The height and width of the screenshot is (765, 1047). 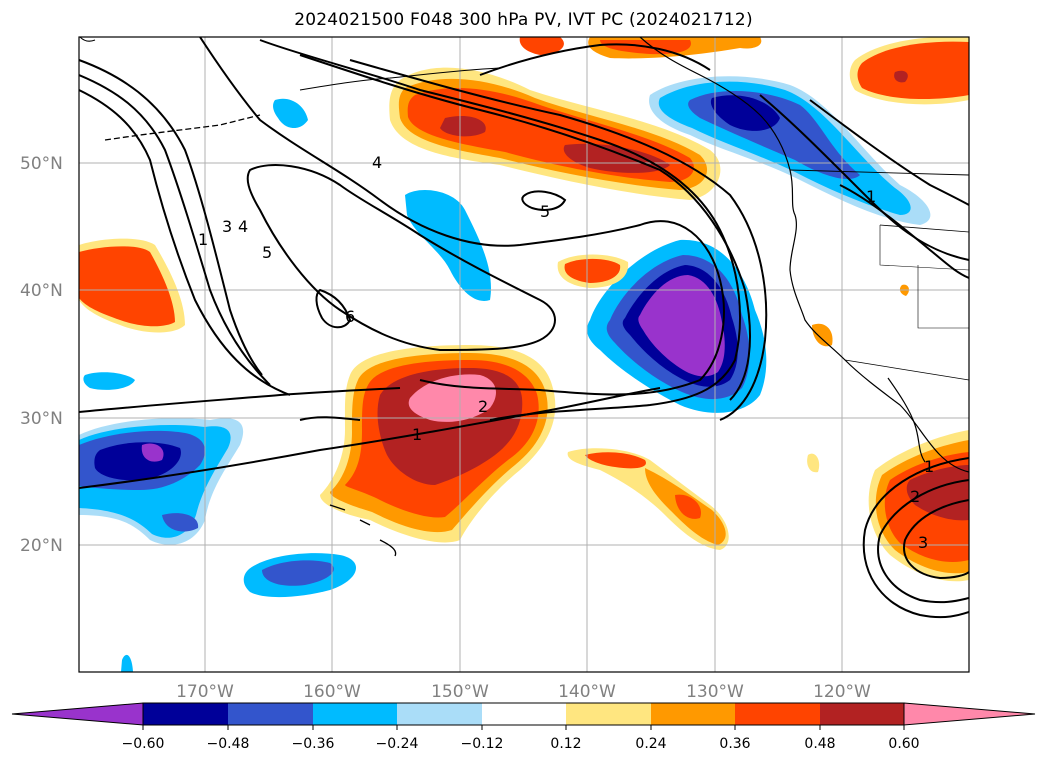 I want to click on colorbar-tick-label: −0.24, so click(x=397, y=744).